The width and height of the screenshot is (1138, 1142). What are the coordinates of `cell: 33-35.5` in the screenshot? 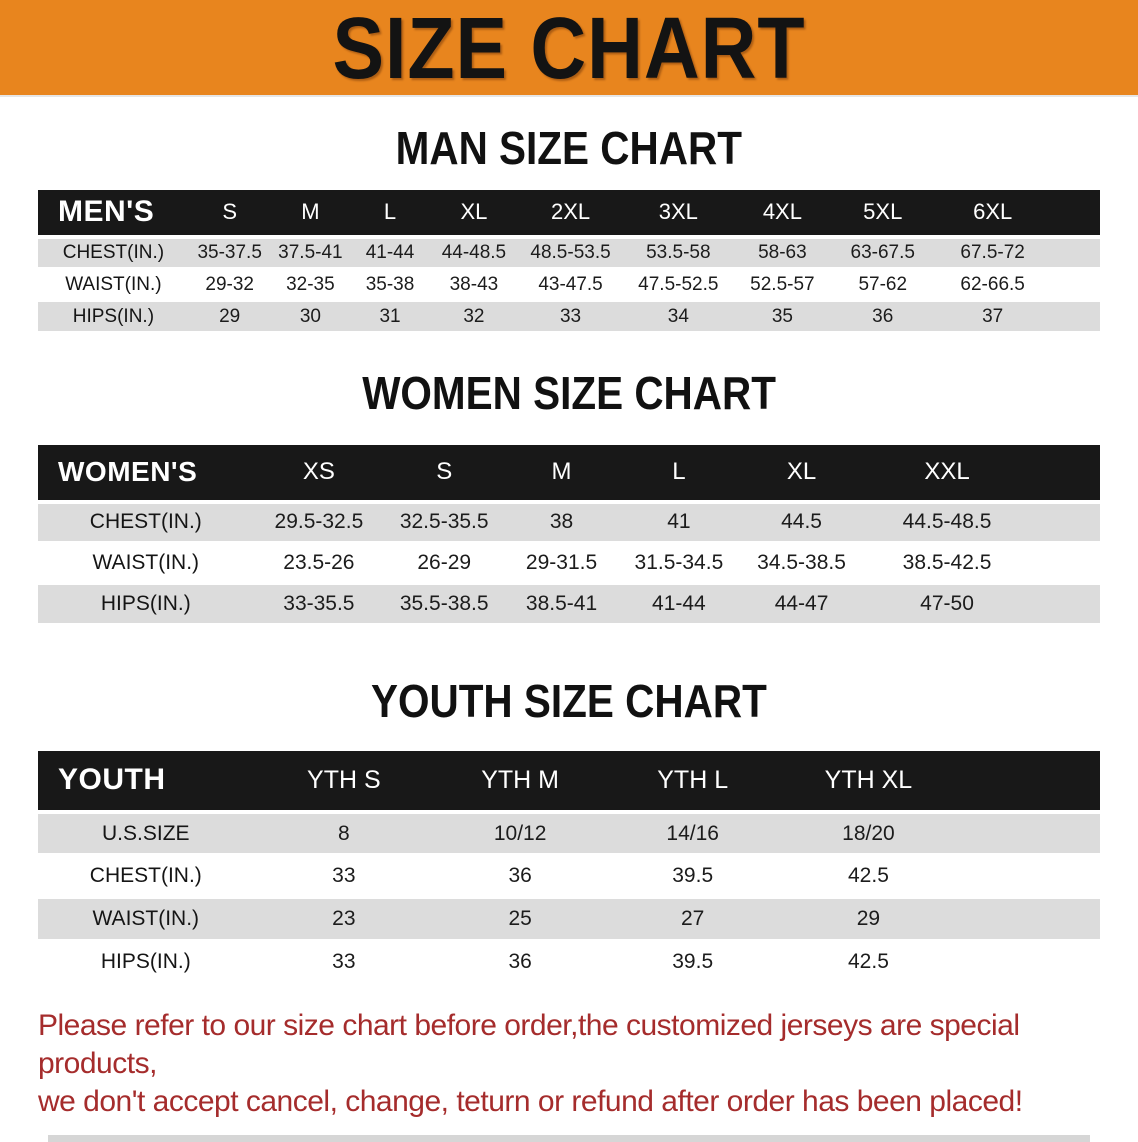 It's located at (319, 605).